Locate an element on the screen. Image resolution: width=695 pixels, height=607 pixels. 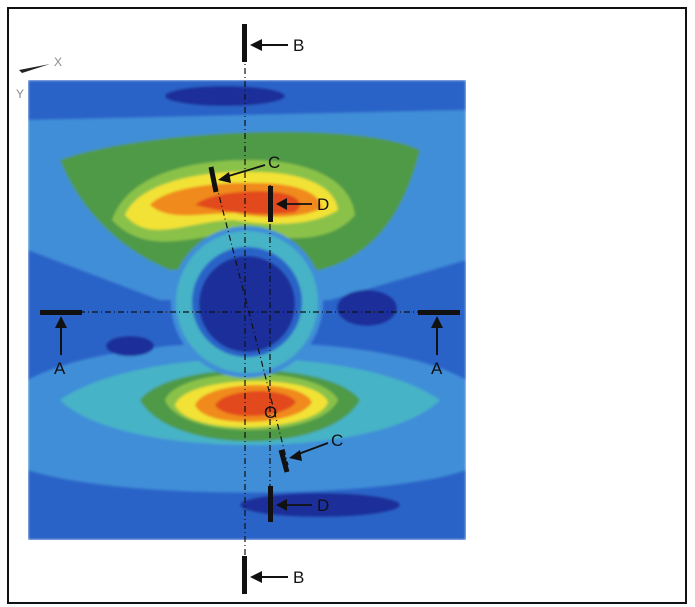
label-C-bottom: C is located at coordinates (337, 440).